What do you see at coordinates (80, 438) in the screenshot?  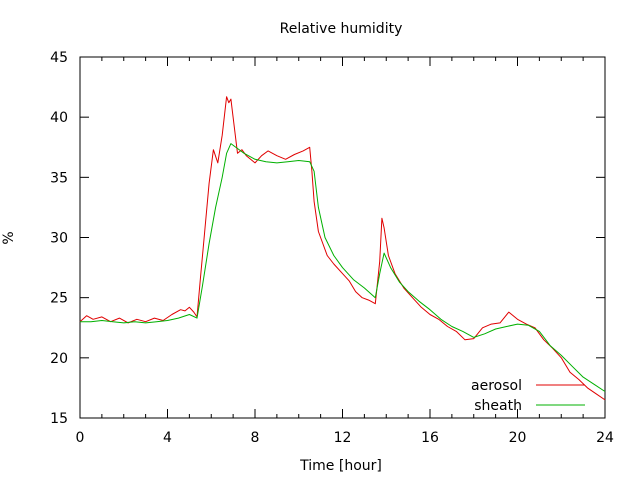 I see `x-tick-label: 0` at bounding box center [80, 438].